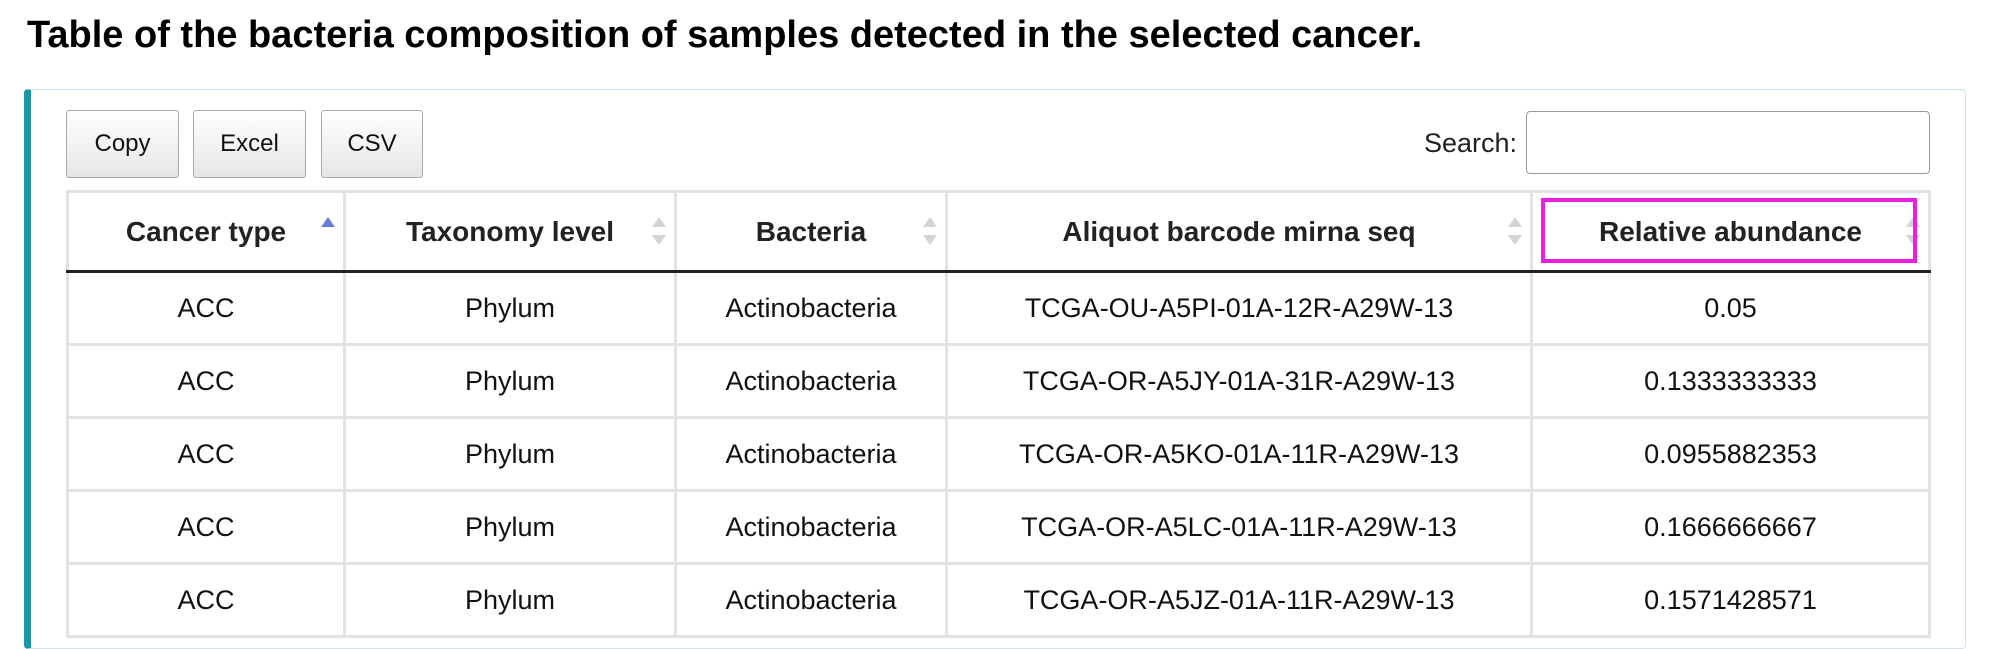  Describe the element at coordinates (1730, 308) in the screenshot. I see `cell-relative-abundance: 0.05` at that location.